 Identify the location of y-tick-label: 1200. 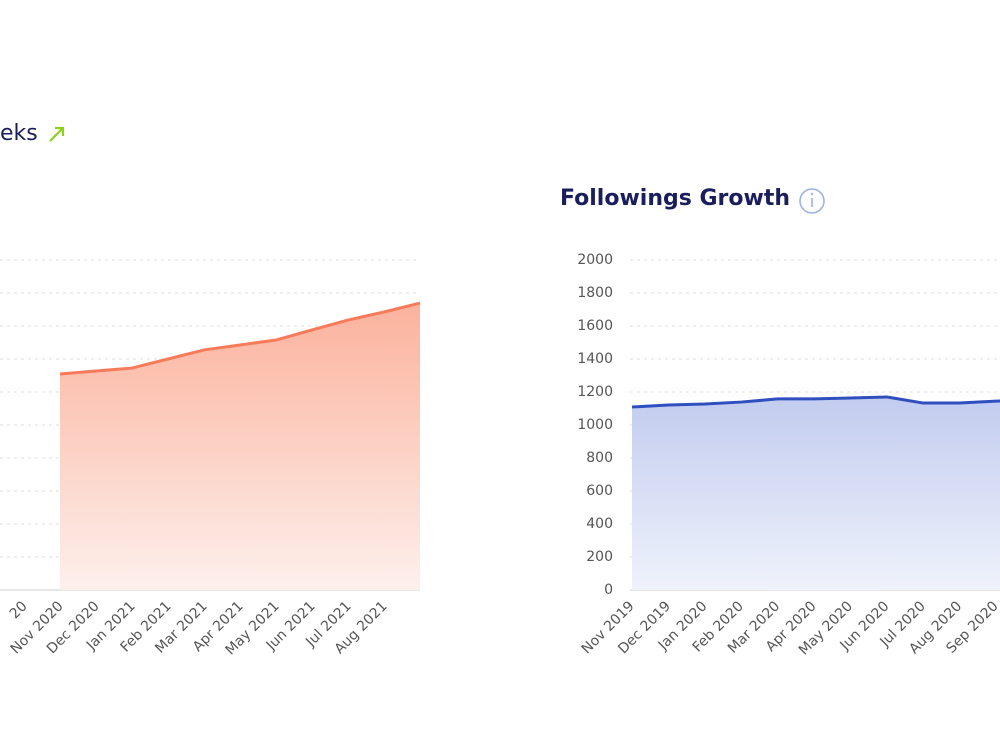
(595, 392).